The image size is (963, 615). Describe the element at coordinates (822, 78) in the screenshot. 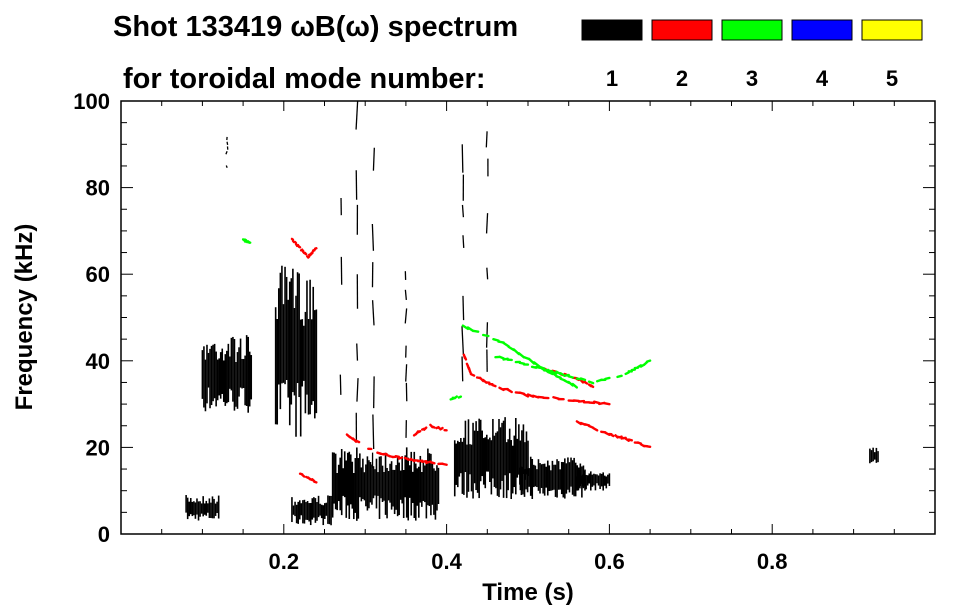

I see `legend-label-4: 4` at that location.